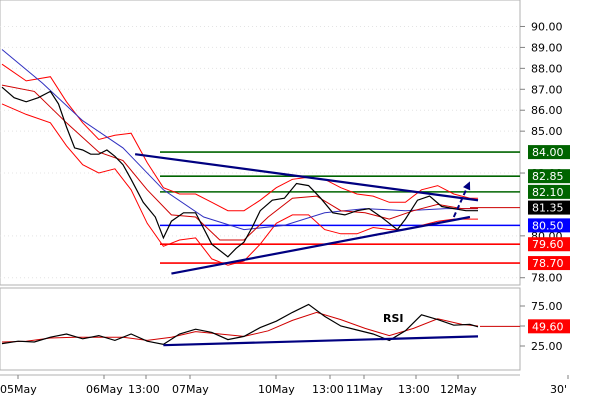 The height and width of the screenshot is (400, 590). Describe the element at coordinates (547, 89) in the screenshot. I see `y-tick-label: 87.00` at that location.